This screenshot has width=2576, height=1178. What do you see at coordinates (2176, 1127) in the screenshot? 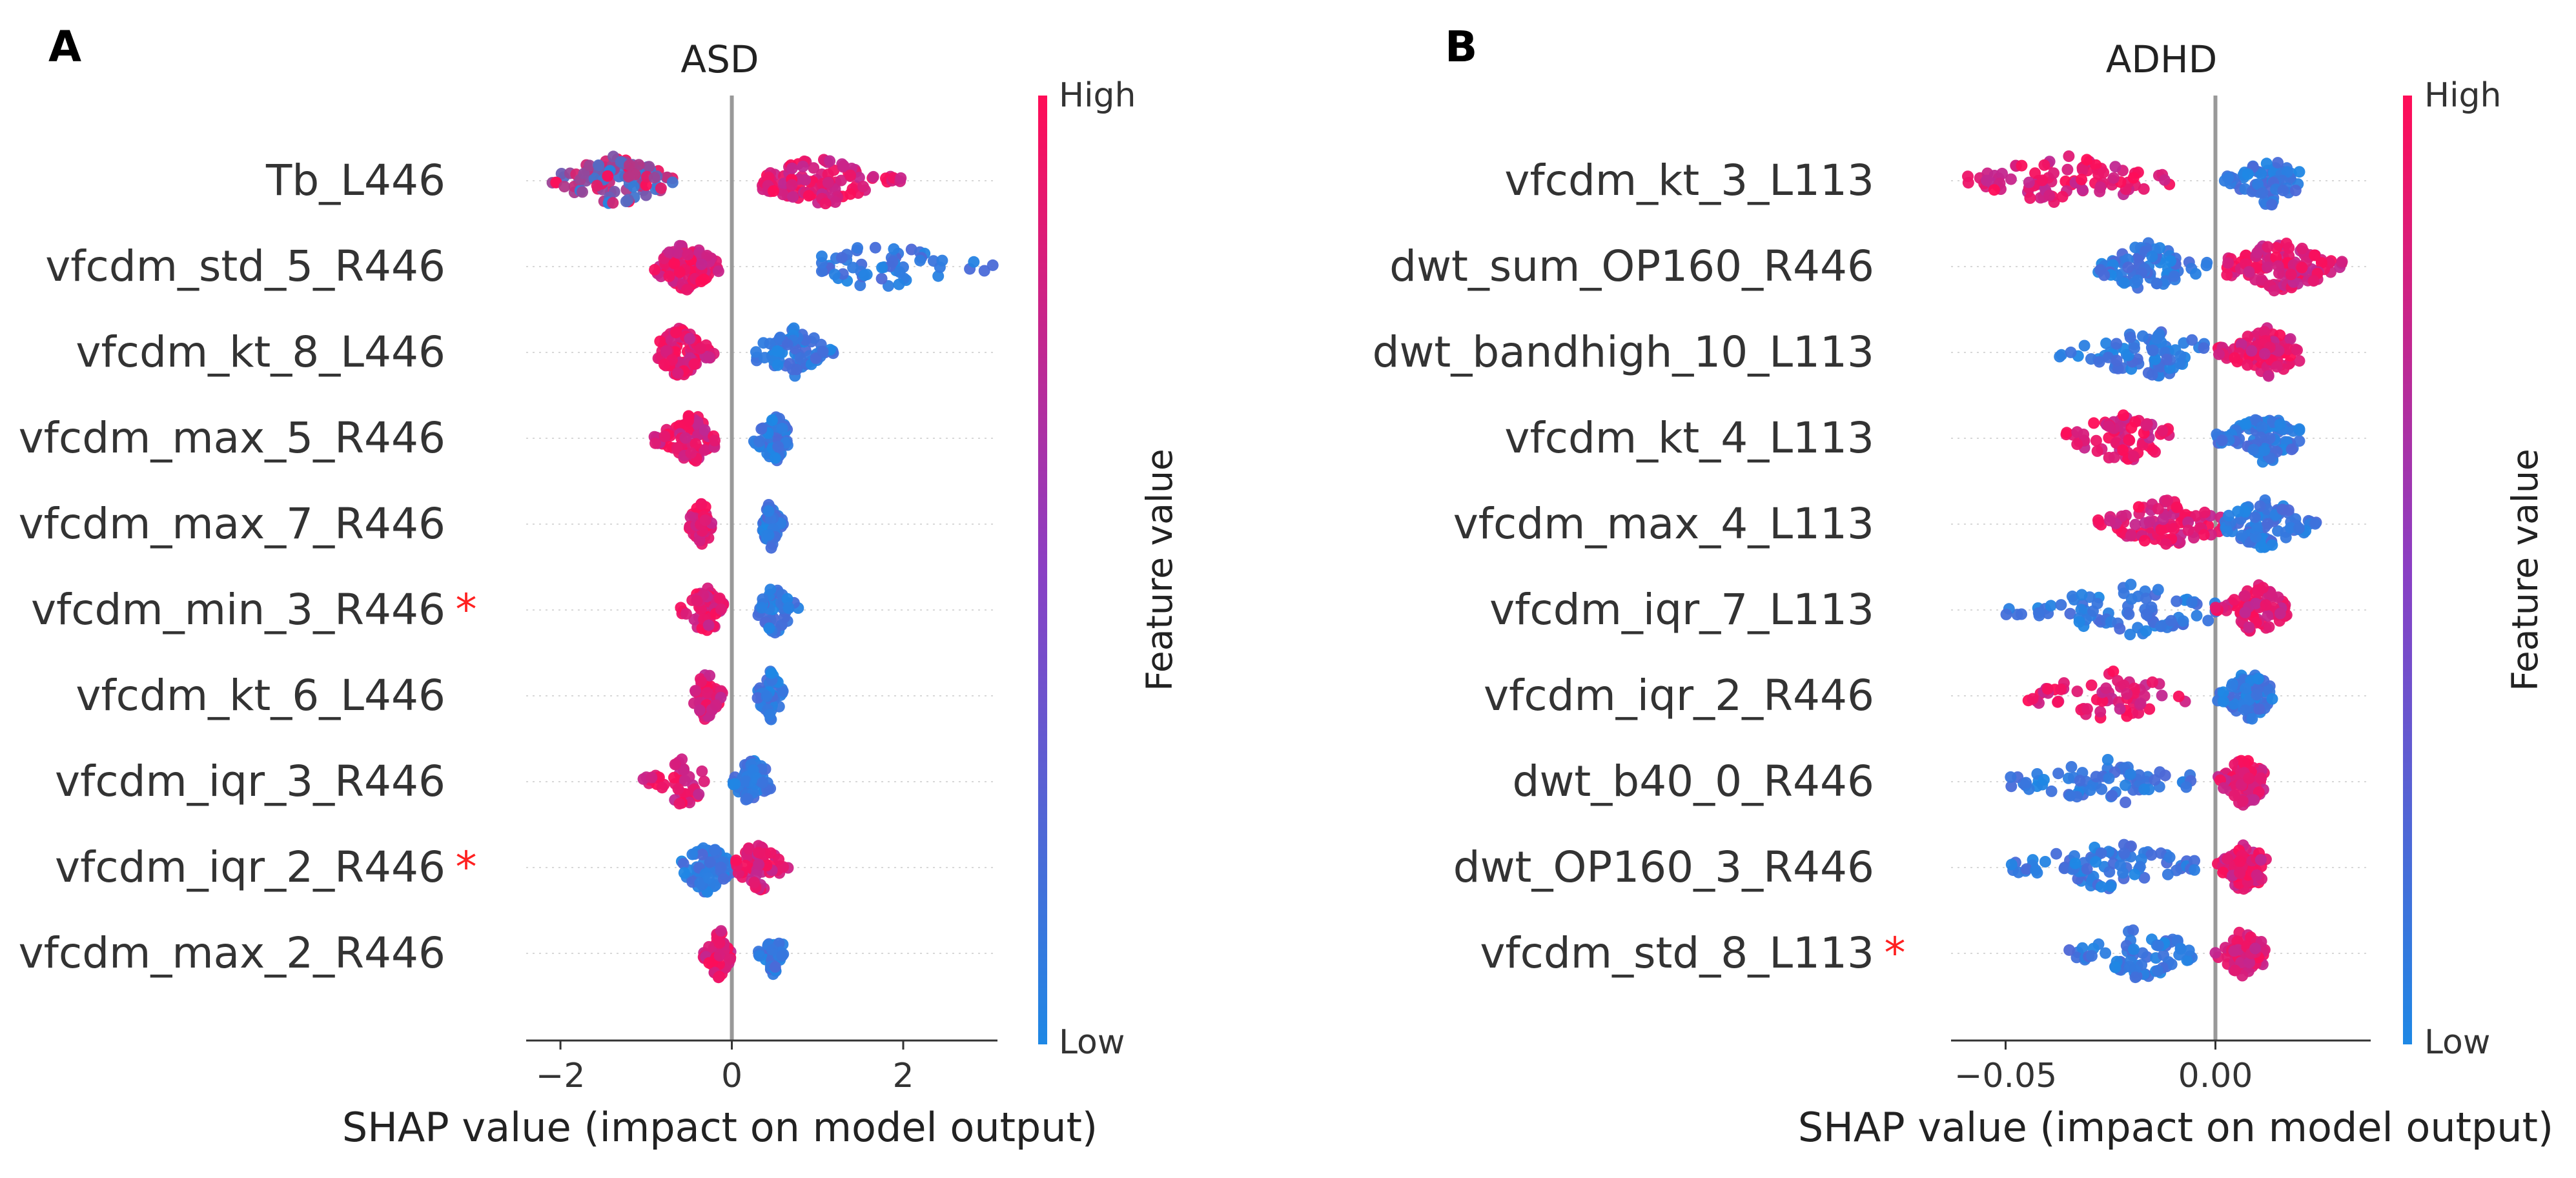
I see `panel-b-x-axis-label: SHAP value (impact on model output)` at bounding box center [2176, 1127].